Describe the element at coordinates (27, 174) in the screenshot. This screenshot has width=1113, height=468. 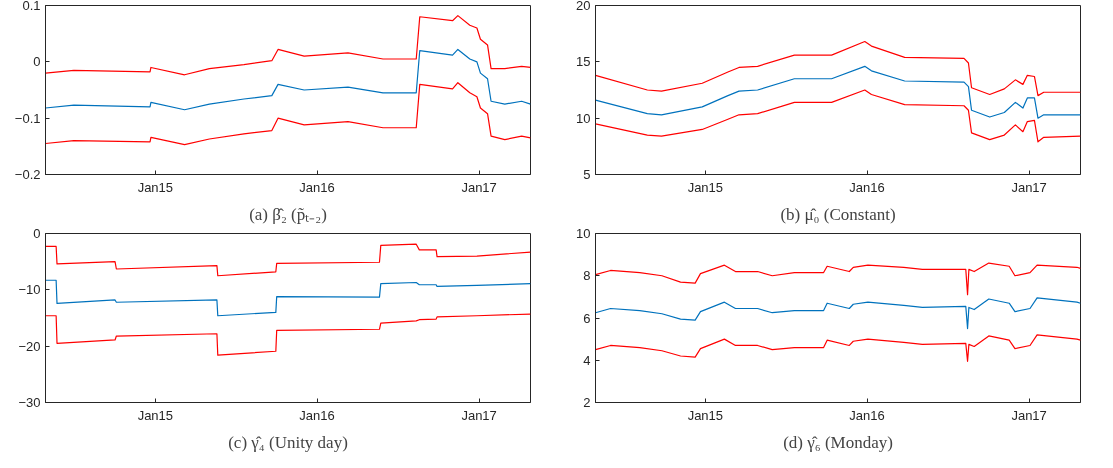
I see `y-tick-label: −0.2` at that location.